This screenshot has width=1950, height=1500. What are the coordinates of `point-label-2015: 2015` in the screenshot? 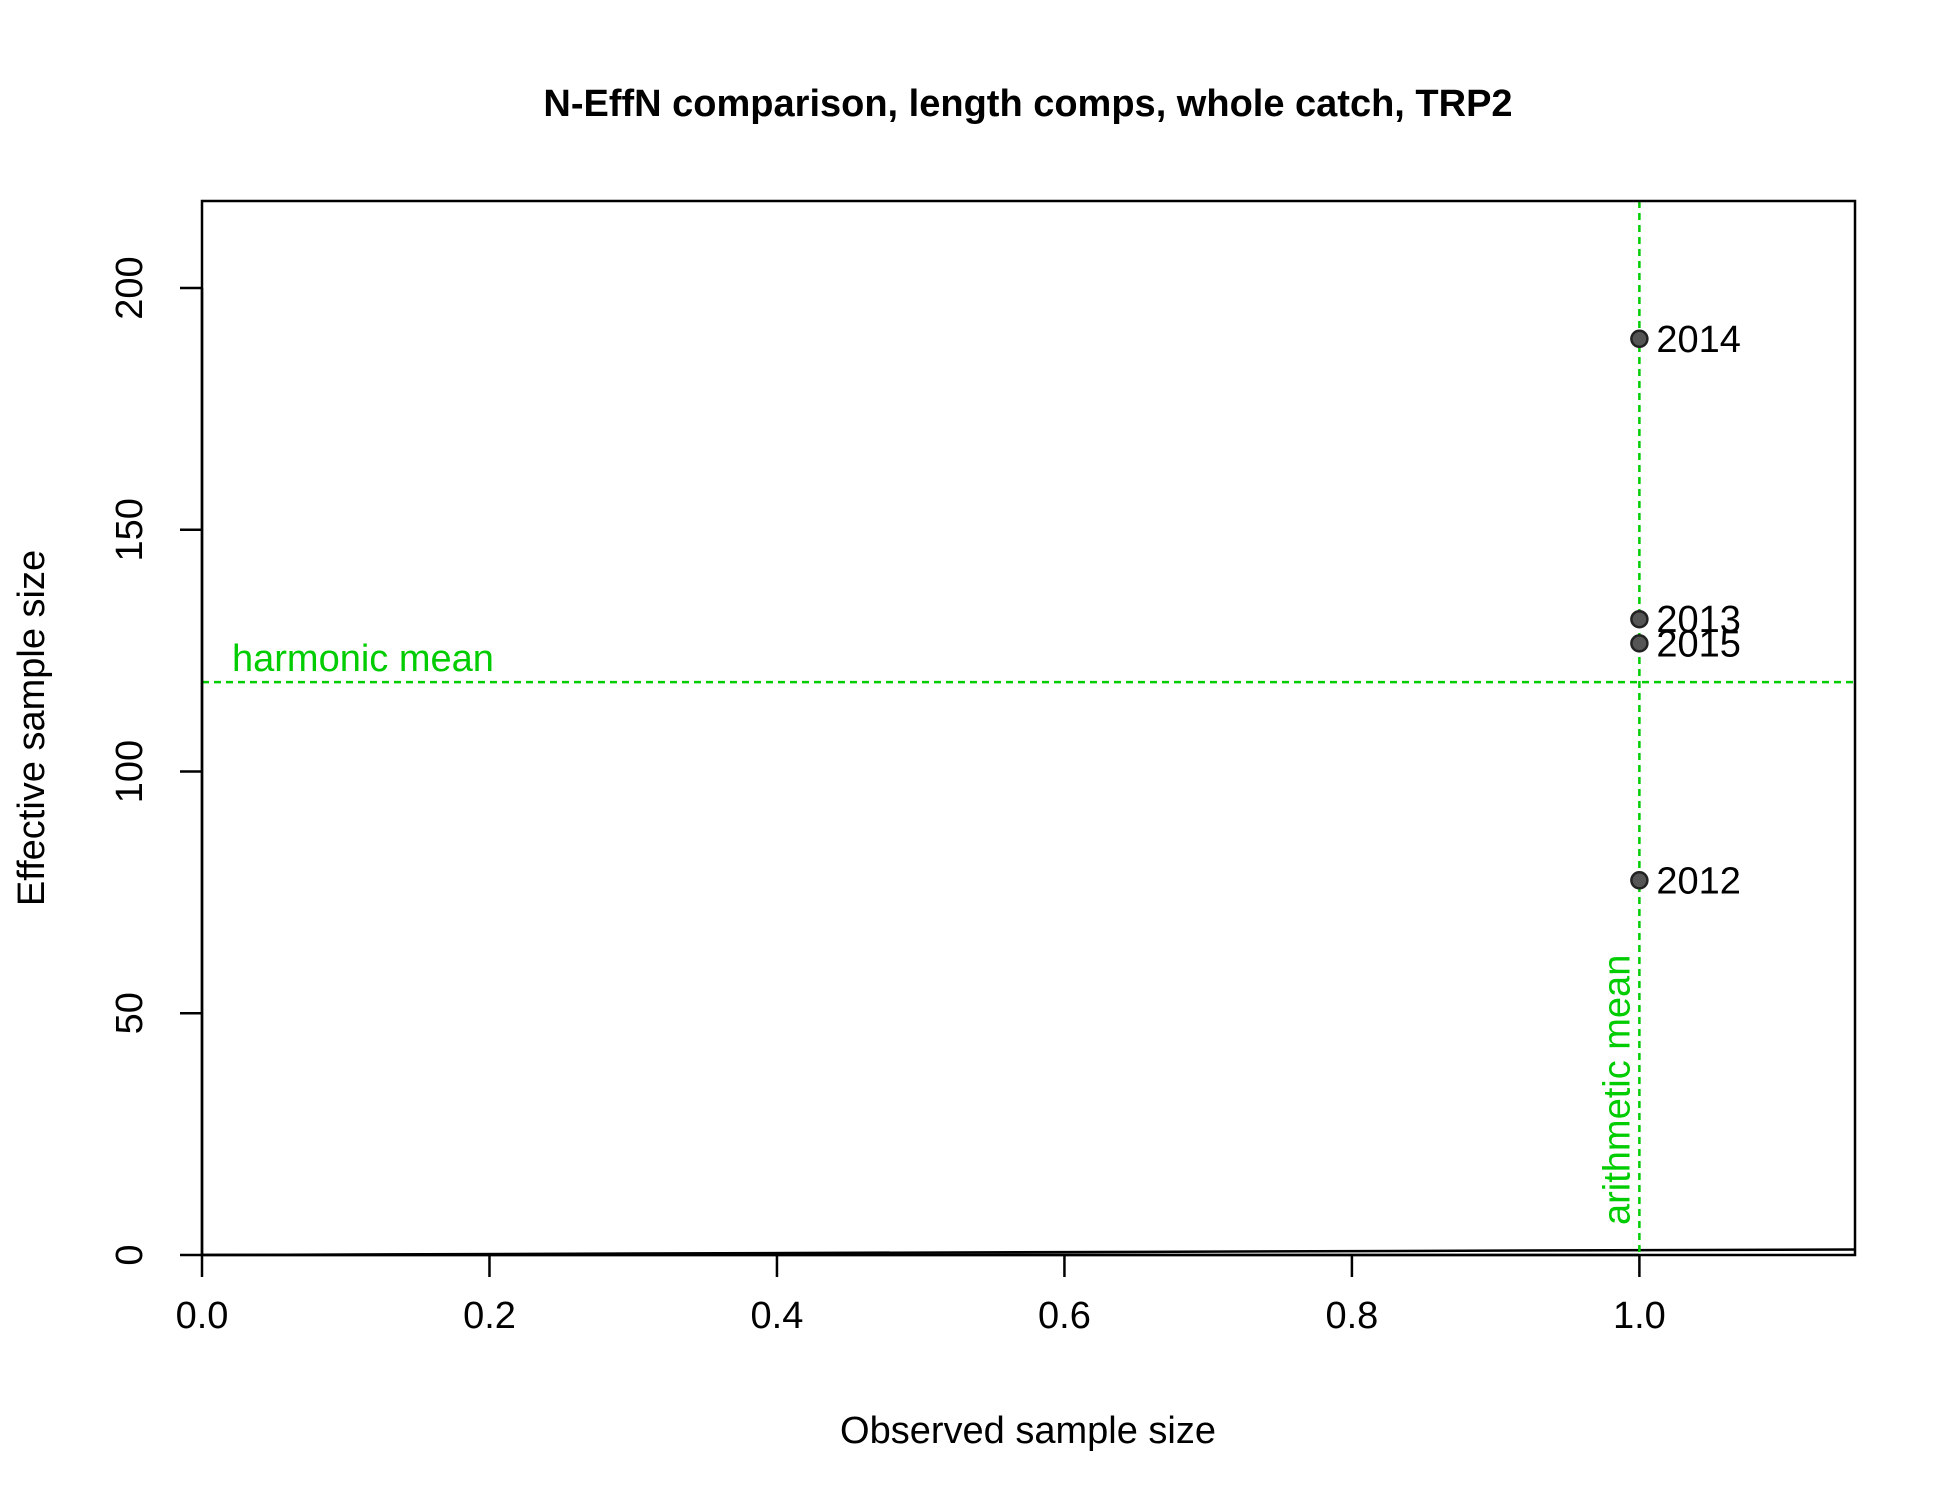 It's located at (1698, 644).